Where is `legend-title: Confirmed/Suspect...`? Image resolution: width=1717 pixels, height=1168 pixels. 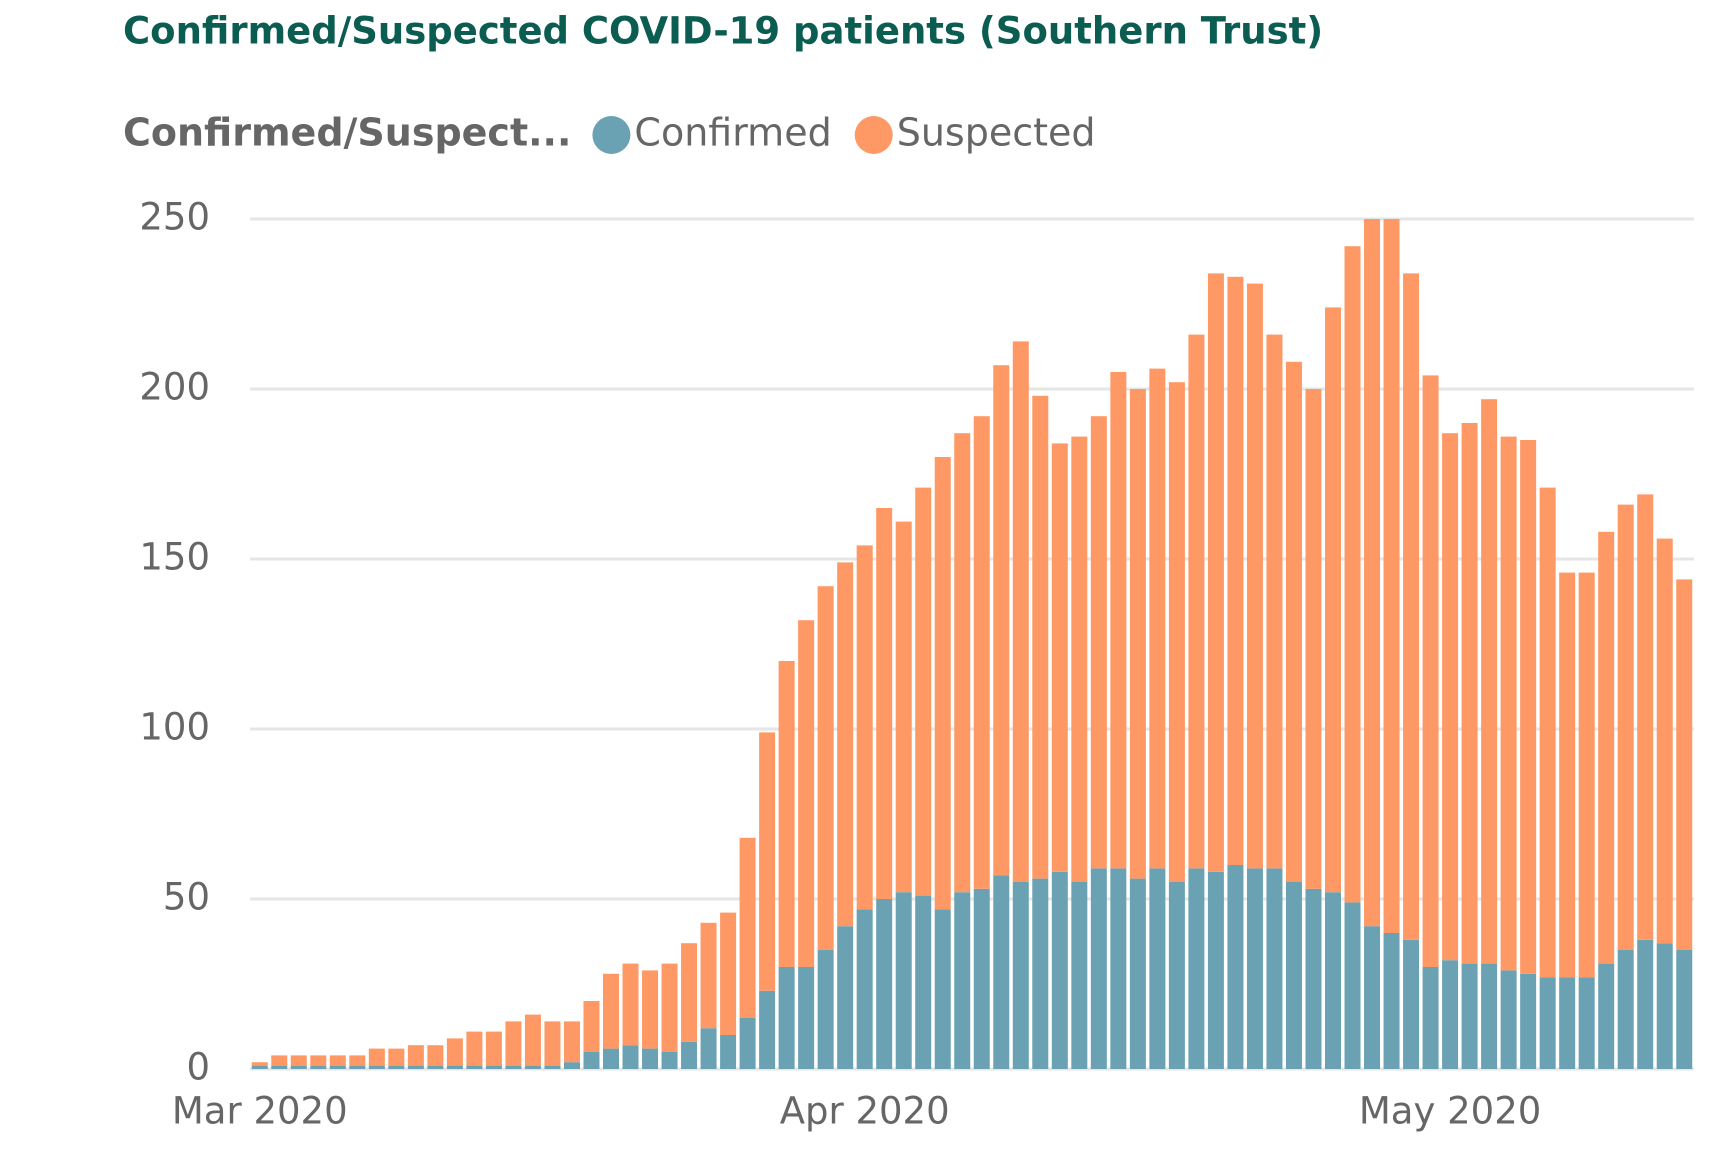
legend-title: Confirmed/Suspect... is located at coordinates (347, 133).